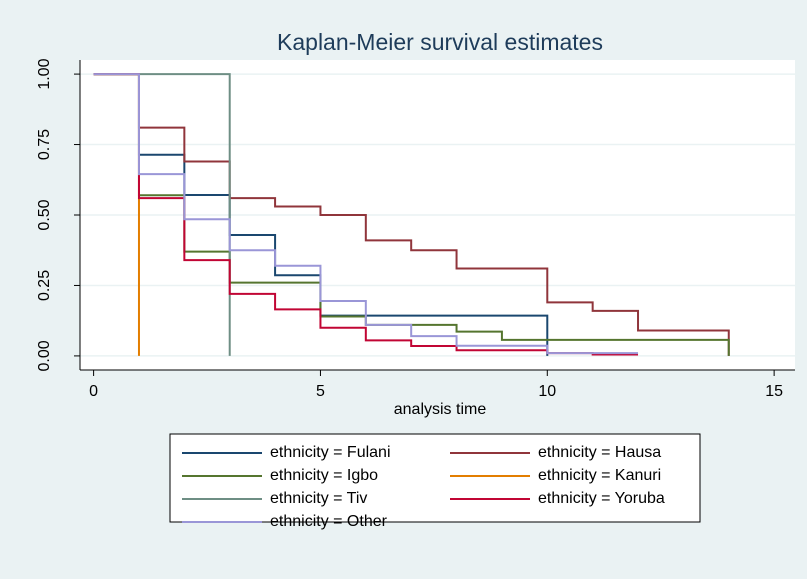 The image size is (807, 579). Describe the element at coordinates (324, 475) in the screenshot. I see `legend-label: ethnicity = Igbo` at that location.